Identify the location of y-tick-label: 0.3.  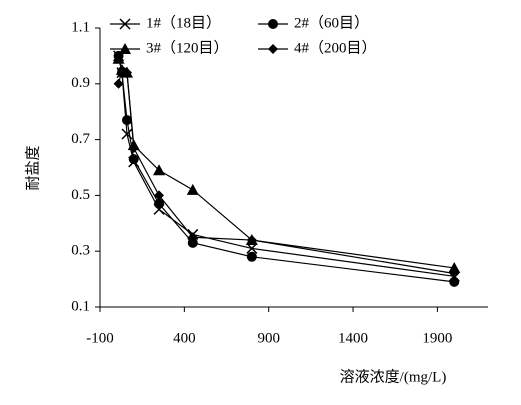
(80, 251).